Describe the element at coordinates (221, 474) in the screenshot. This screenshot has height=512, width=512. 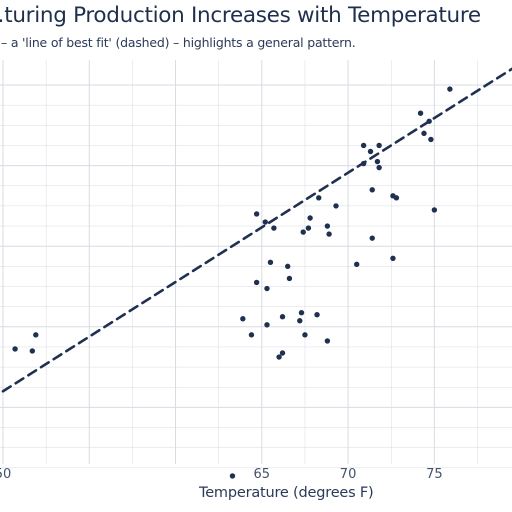
I see `x-tick-labels: 50 65 70 75` at that location.